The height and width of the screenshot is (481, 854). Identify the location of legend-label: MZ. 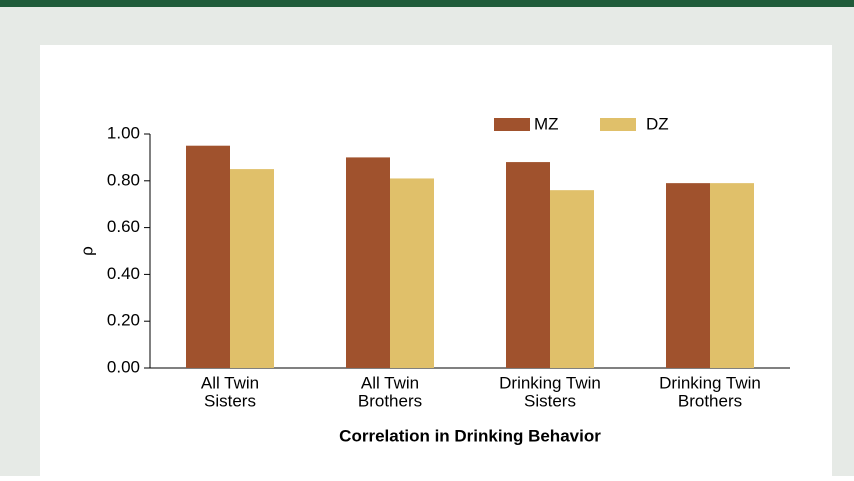
(546, 123).